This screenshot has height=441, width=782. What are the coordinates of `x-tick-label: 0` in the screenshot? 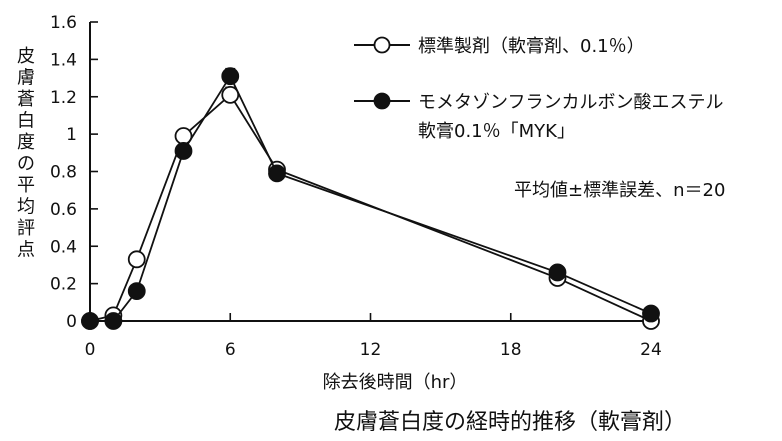 It's located at (90, 350).